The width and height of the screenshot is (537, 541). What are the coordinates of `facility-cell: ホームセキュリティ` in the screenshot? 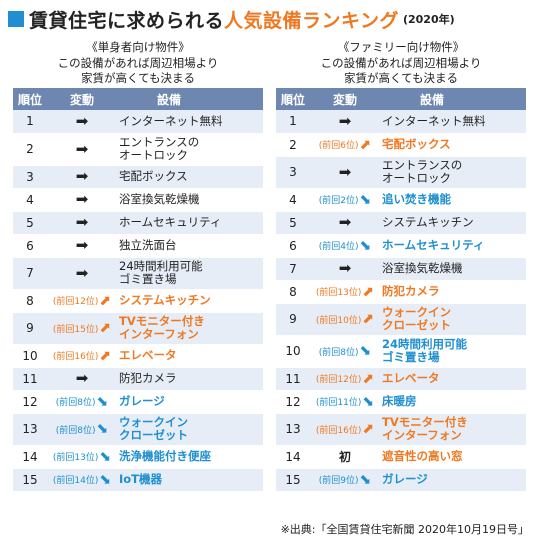 It's located at (453, 246).